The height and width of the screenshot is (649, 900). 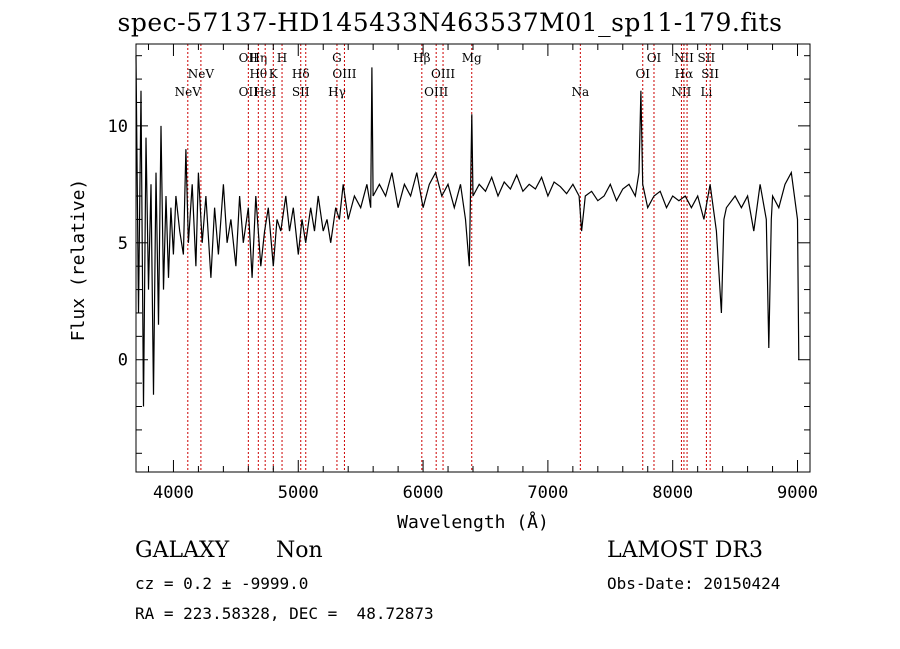 What do you see at coordinates (118, 127) in the screenshot?
I see `y-tick-label: 10` at bounding box center [118, 127].